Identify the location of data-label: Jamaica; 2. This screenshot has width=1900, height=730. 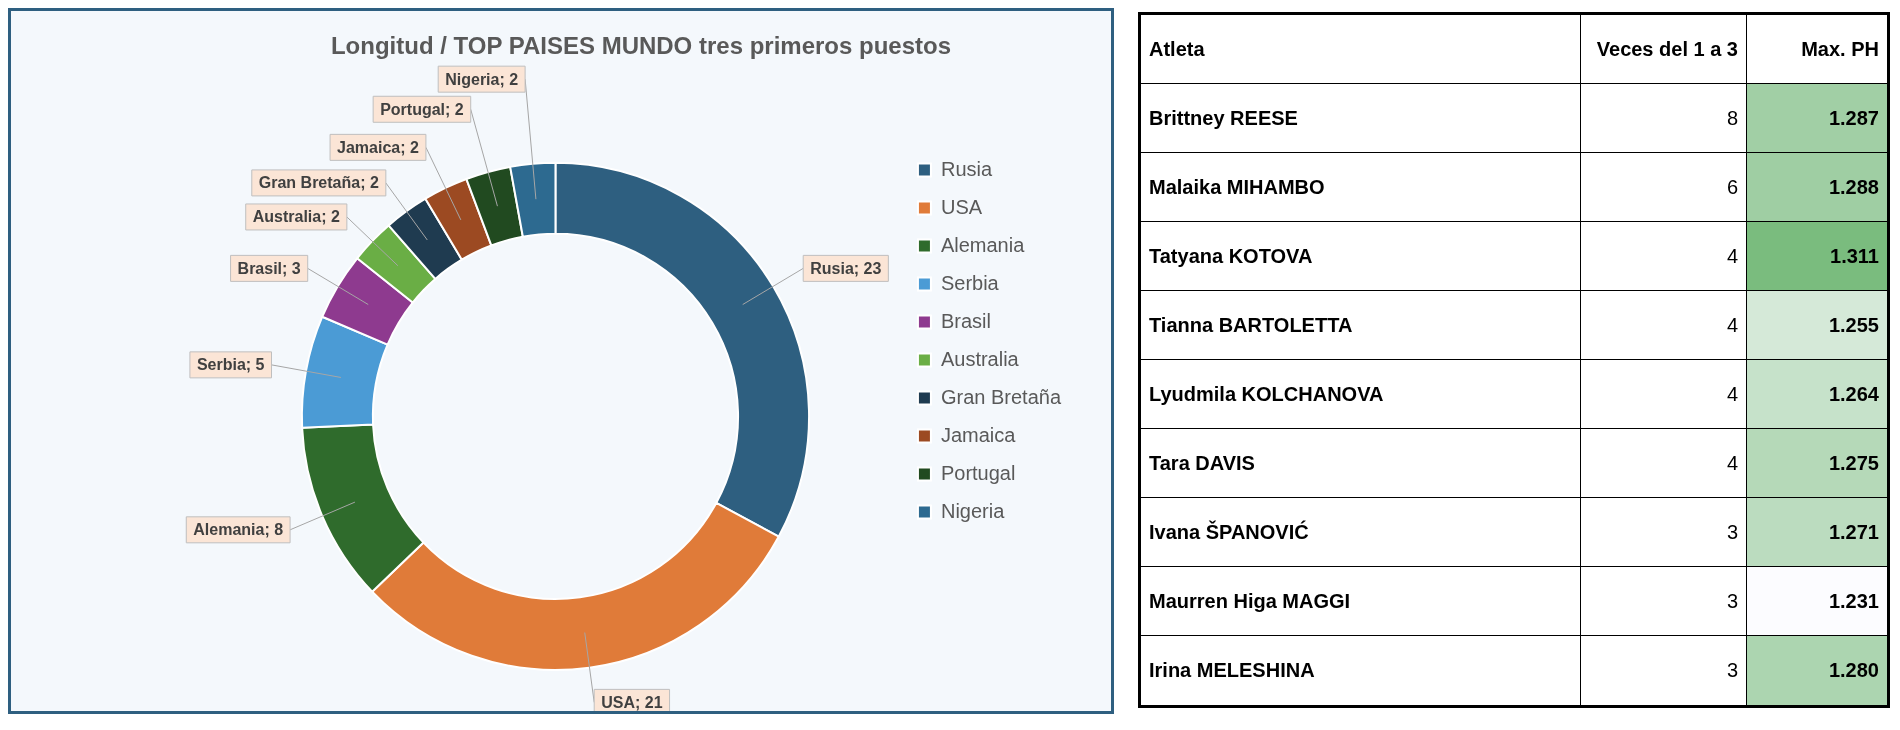
(378, 147).